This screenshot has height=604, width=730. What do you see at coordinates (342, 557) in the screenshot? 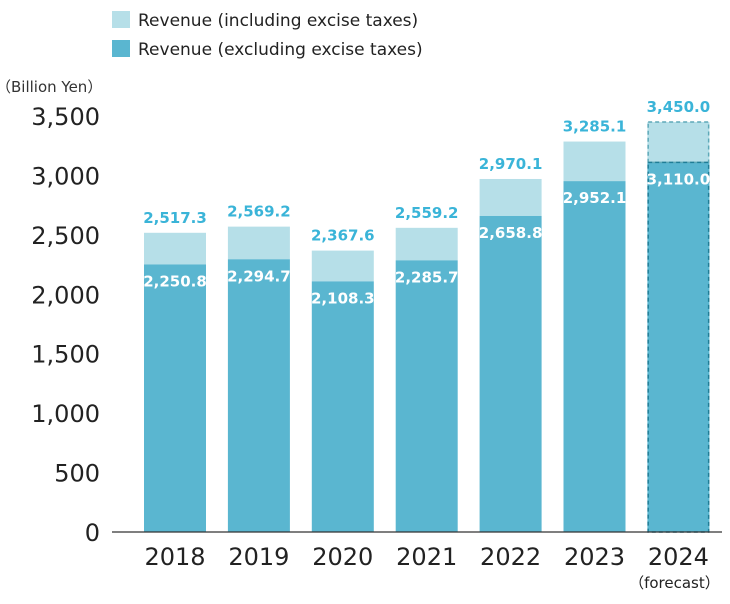
I see `x-tick-label: 2020` at bounding box center [342, 557].